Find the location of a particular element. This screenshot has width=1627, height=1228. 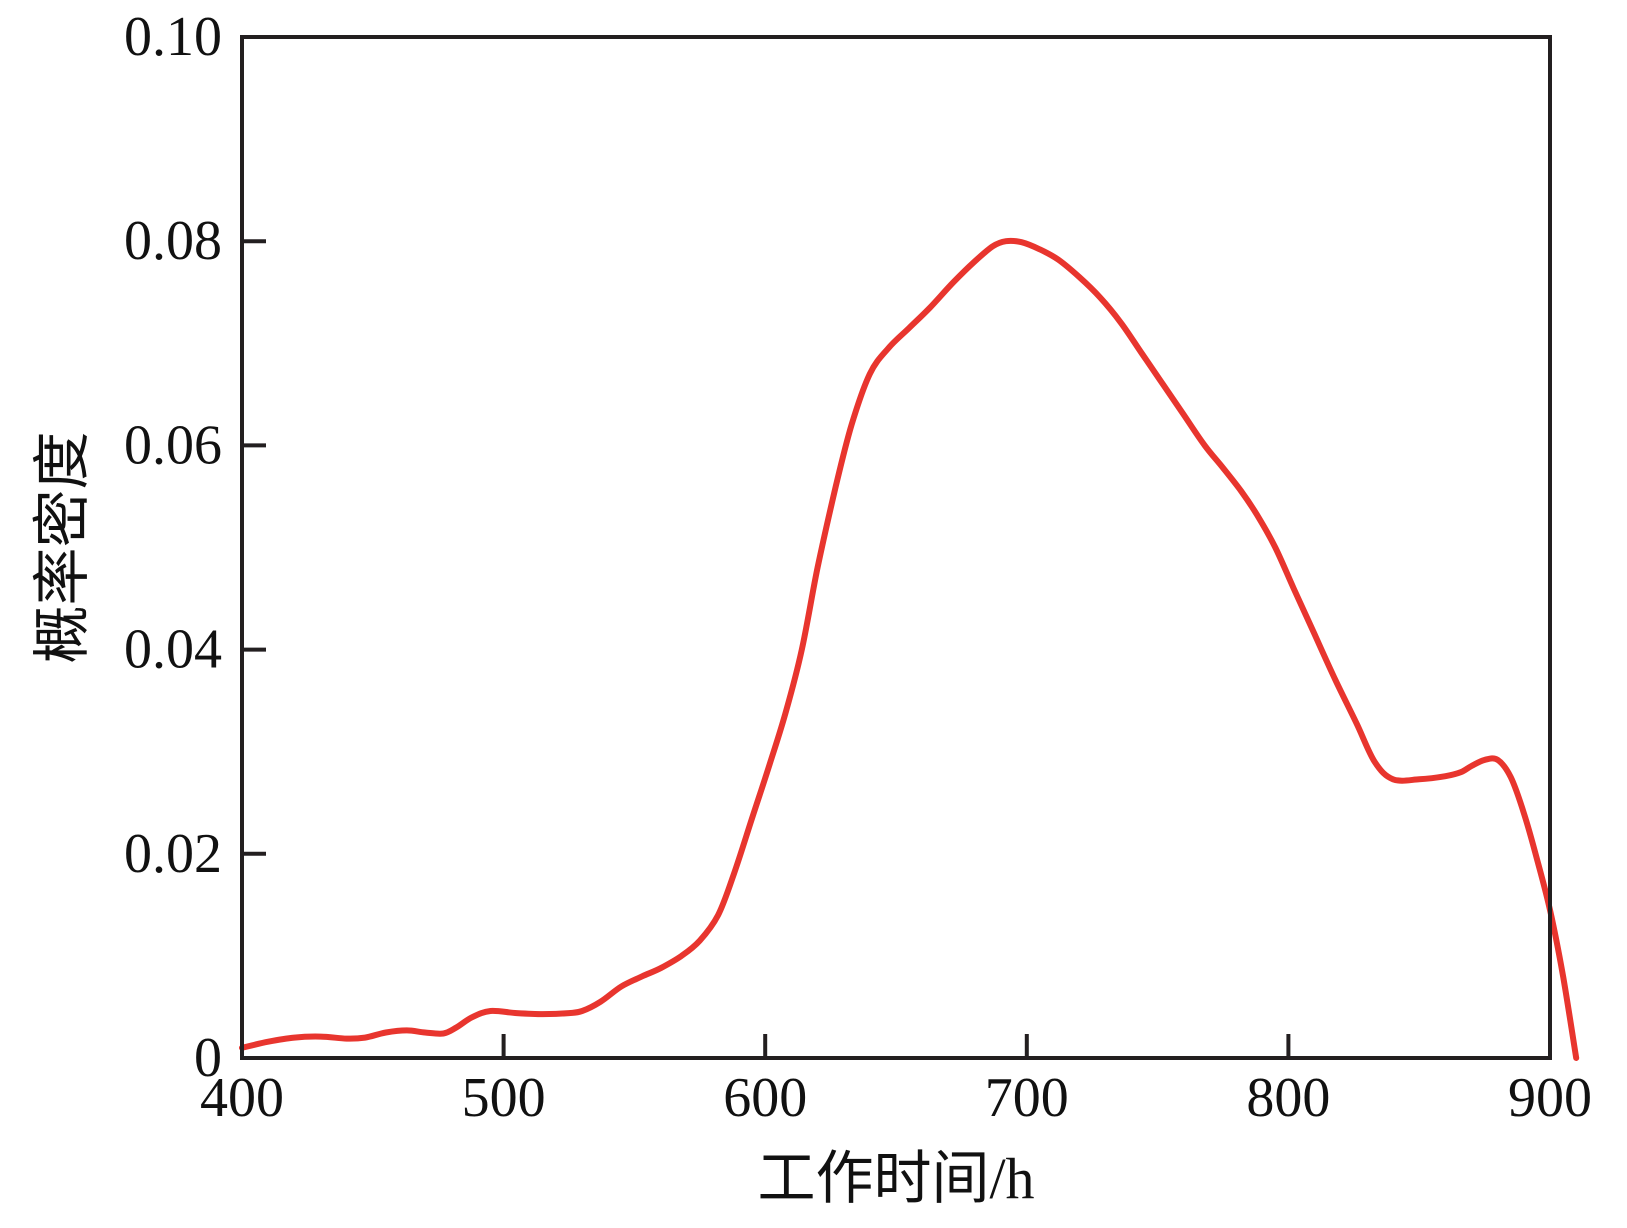

x-tick-label: 800 is located at coordinates (1288, 1098).